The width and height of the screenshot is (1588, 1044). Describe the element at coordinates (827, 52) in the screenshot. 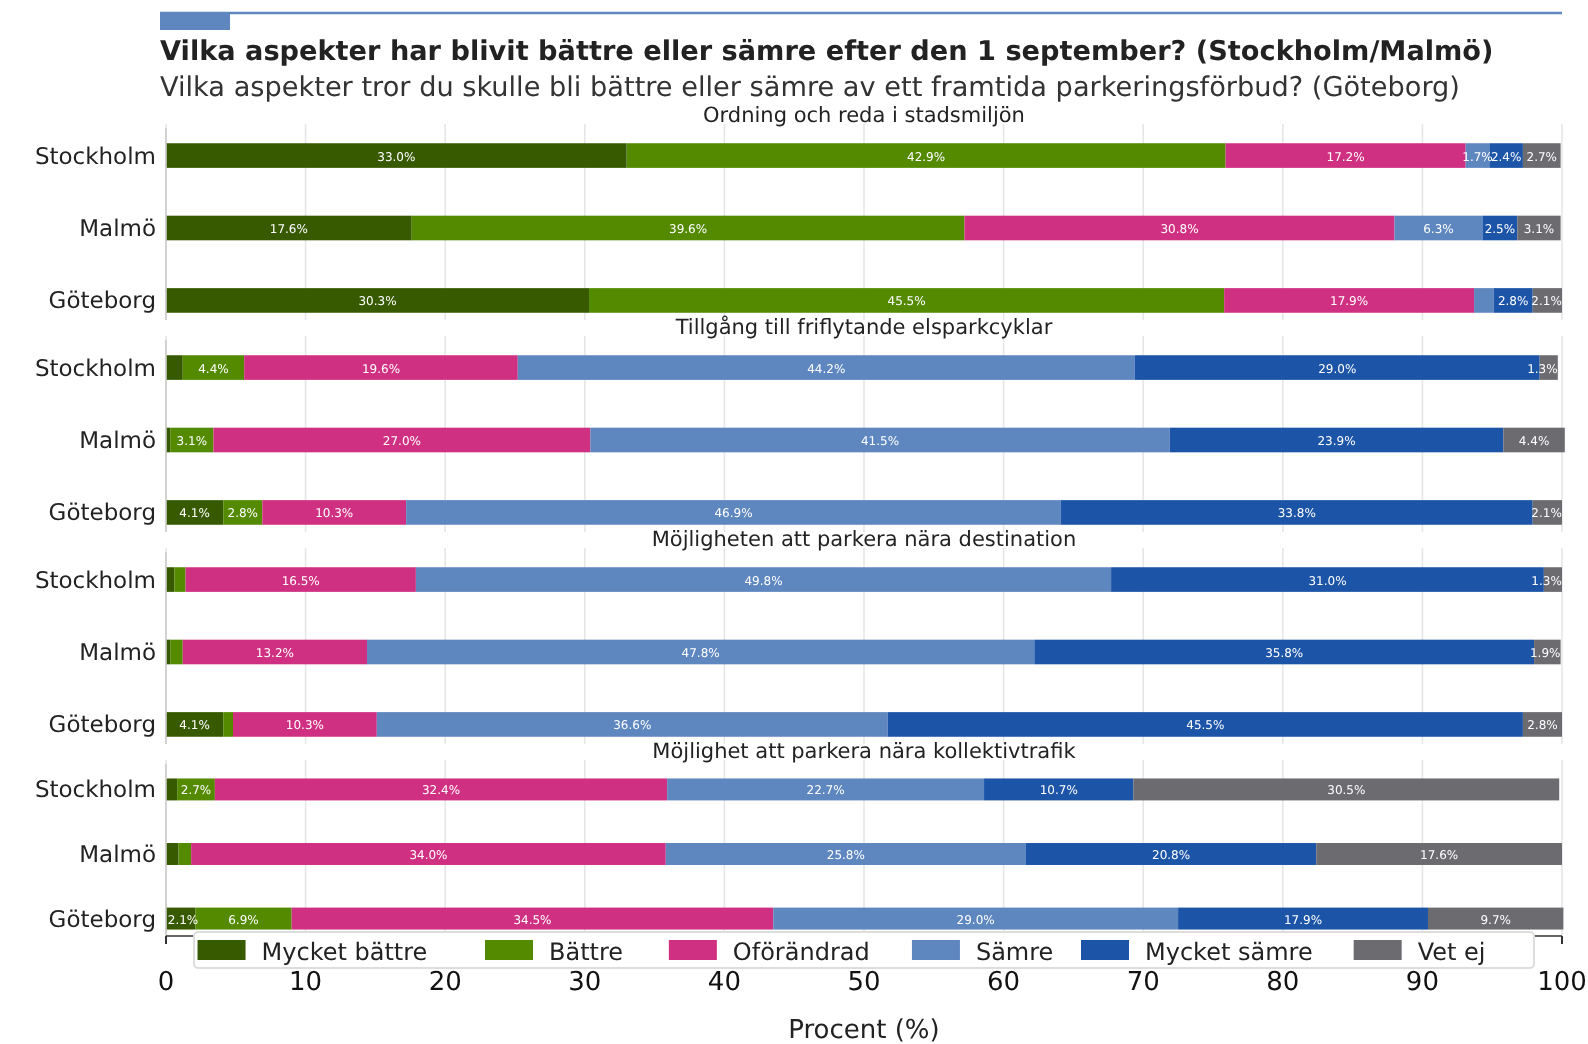

I see `text: Vilka aspekter har blivit bättre eller sämre efter den 1 september? (Stockholm/Malmö)` at that location.